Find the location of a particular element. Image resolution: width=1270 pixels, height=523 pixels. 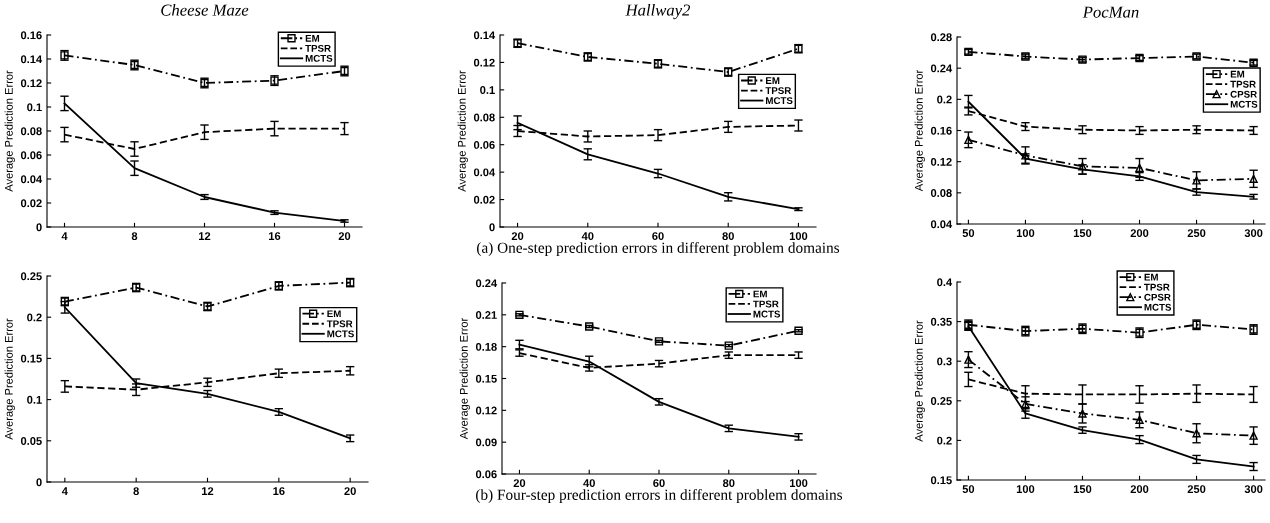

text: (b) Four-step prediction errors in different problem domains is located at coordinates (659, 496).